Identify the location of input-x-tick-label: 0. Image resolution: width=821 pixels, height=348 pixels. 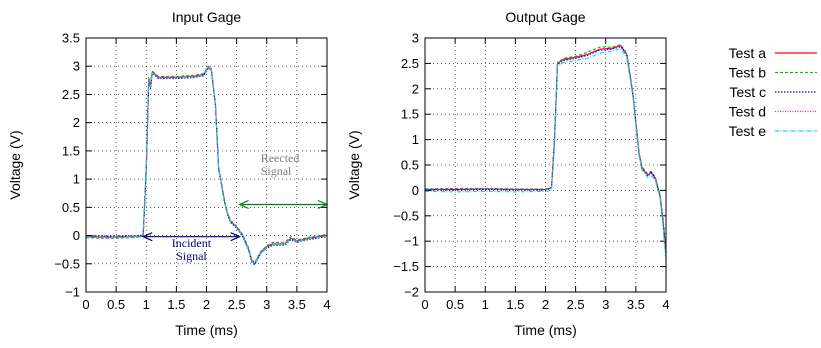
(85, 304).